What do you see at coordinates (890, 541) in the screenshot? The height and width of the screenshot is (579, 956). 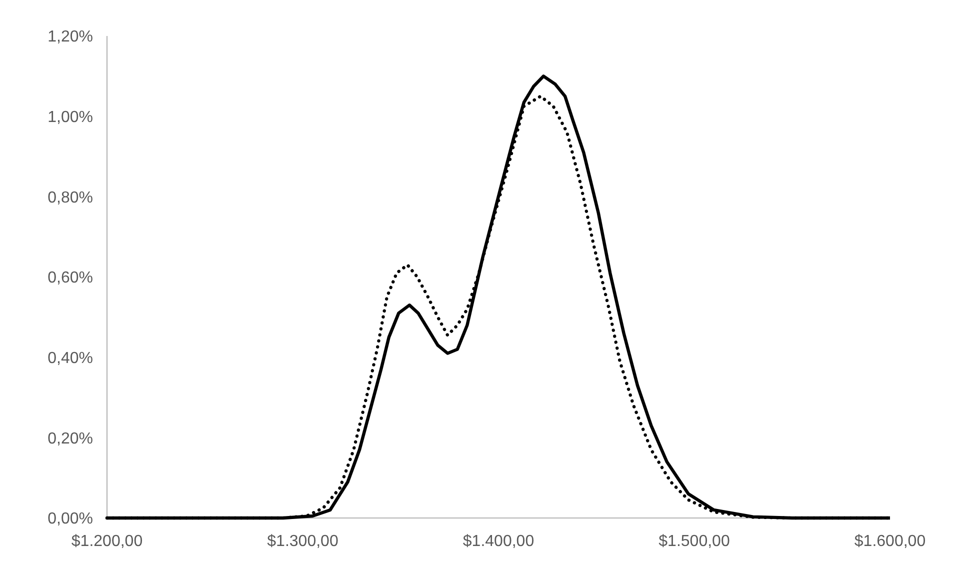 I see `x-tick-label: $1.600,00` at bounding box center [890, 541].